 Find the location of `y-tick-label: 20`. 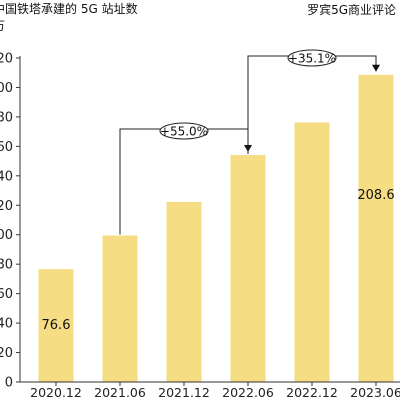

y-tick-label: 20 is located at coordinates (6, 353).